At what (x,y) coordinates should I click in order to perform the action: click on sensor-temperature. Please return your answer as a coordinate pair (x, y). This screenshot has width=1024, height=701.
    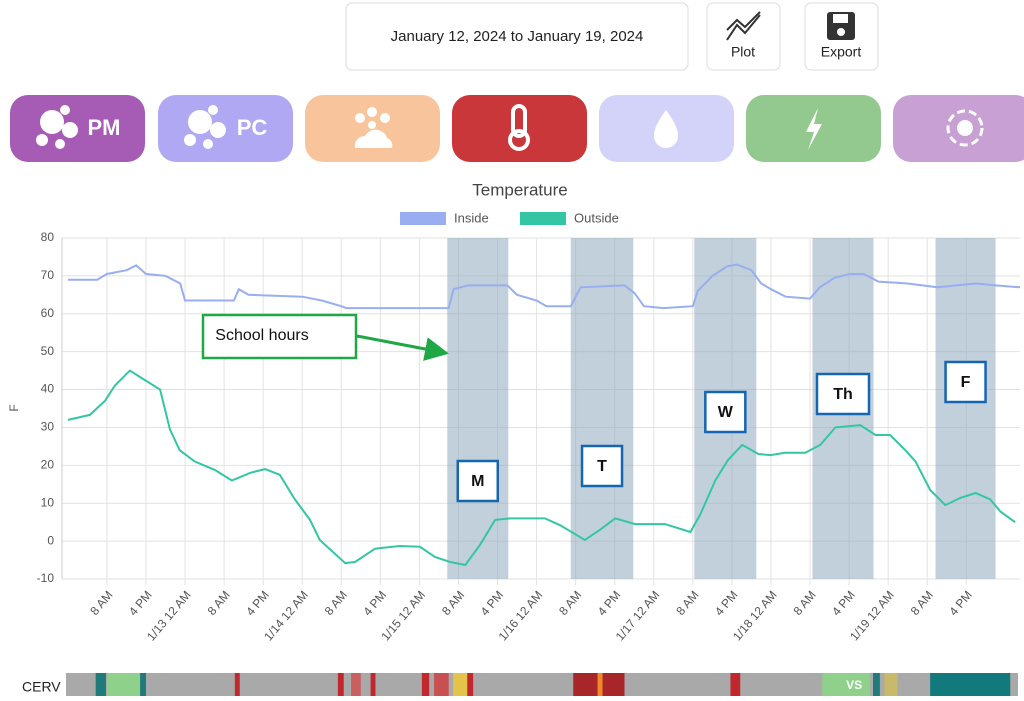
    Looking at the image, I should click on (519, 128).